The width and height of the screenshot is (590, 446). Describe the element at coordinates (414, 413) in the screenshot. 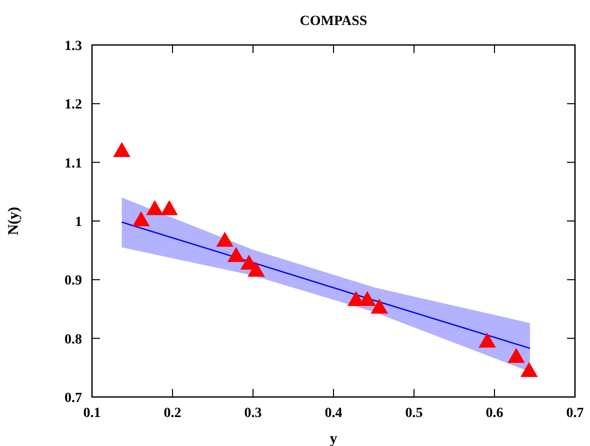

I see `x-tick-label: 0.5` at that location.